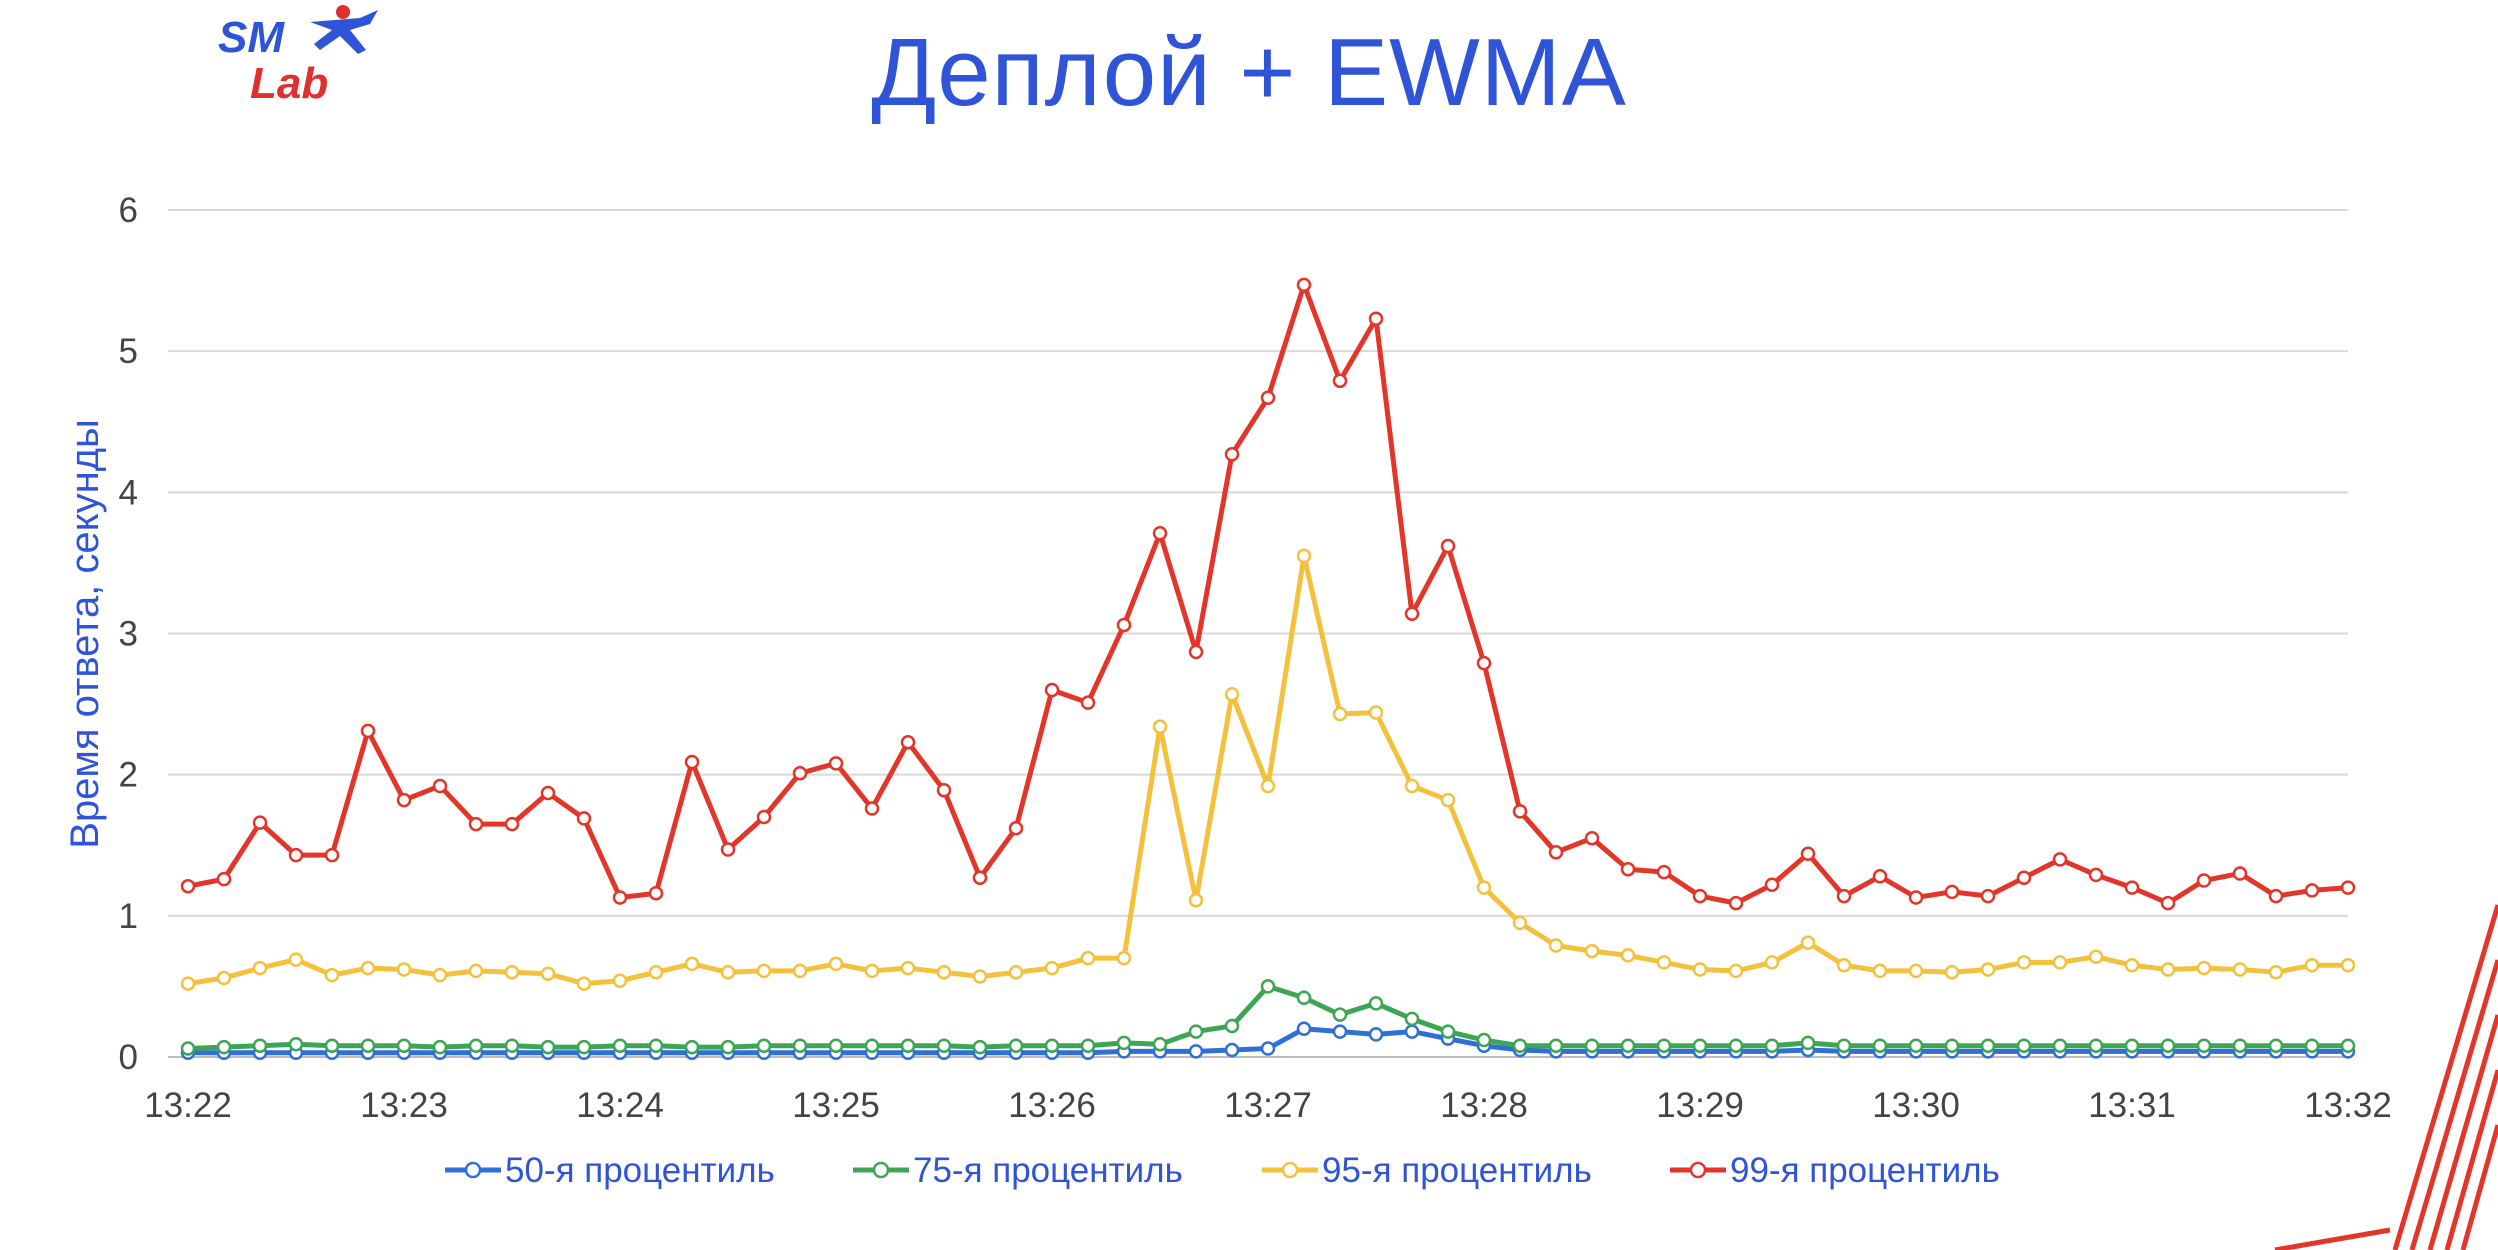  What do you see at coordinates (1484, 1105) in the screenshot?
I see `x-tick-label: 13:28` at bounding box center [1484, 1105].